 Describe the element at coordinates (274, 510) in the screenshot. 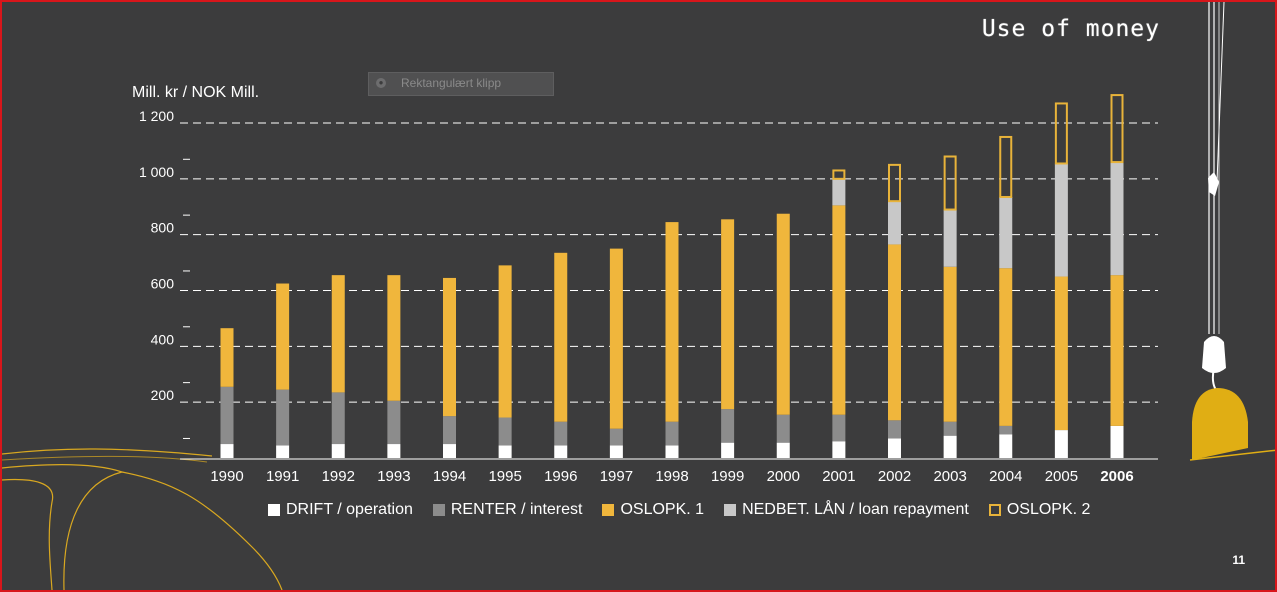

I see `legend-swatch-drift` at that location.